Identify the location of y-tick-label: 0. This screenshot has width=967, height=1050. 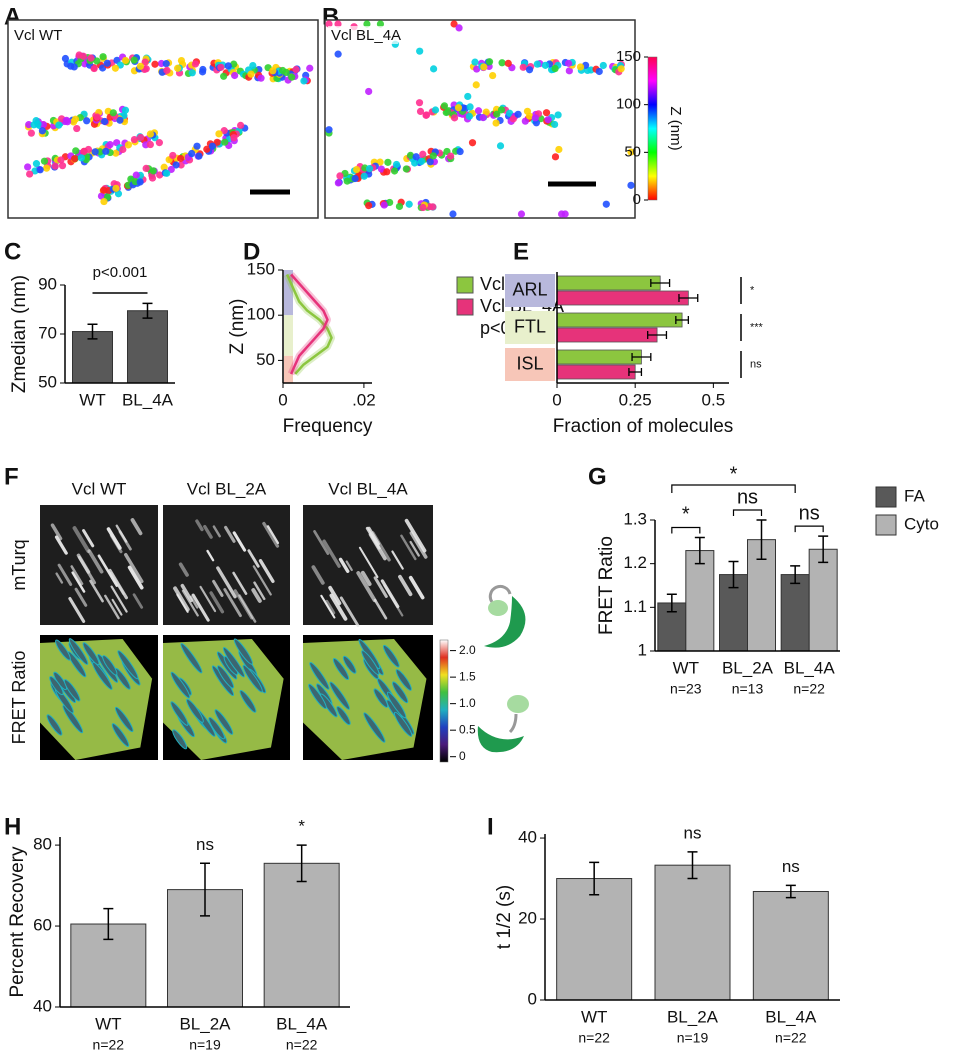
(532, 998).